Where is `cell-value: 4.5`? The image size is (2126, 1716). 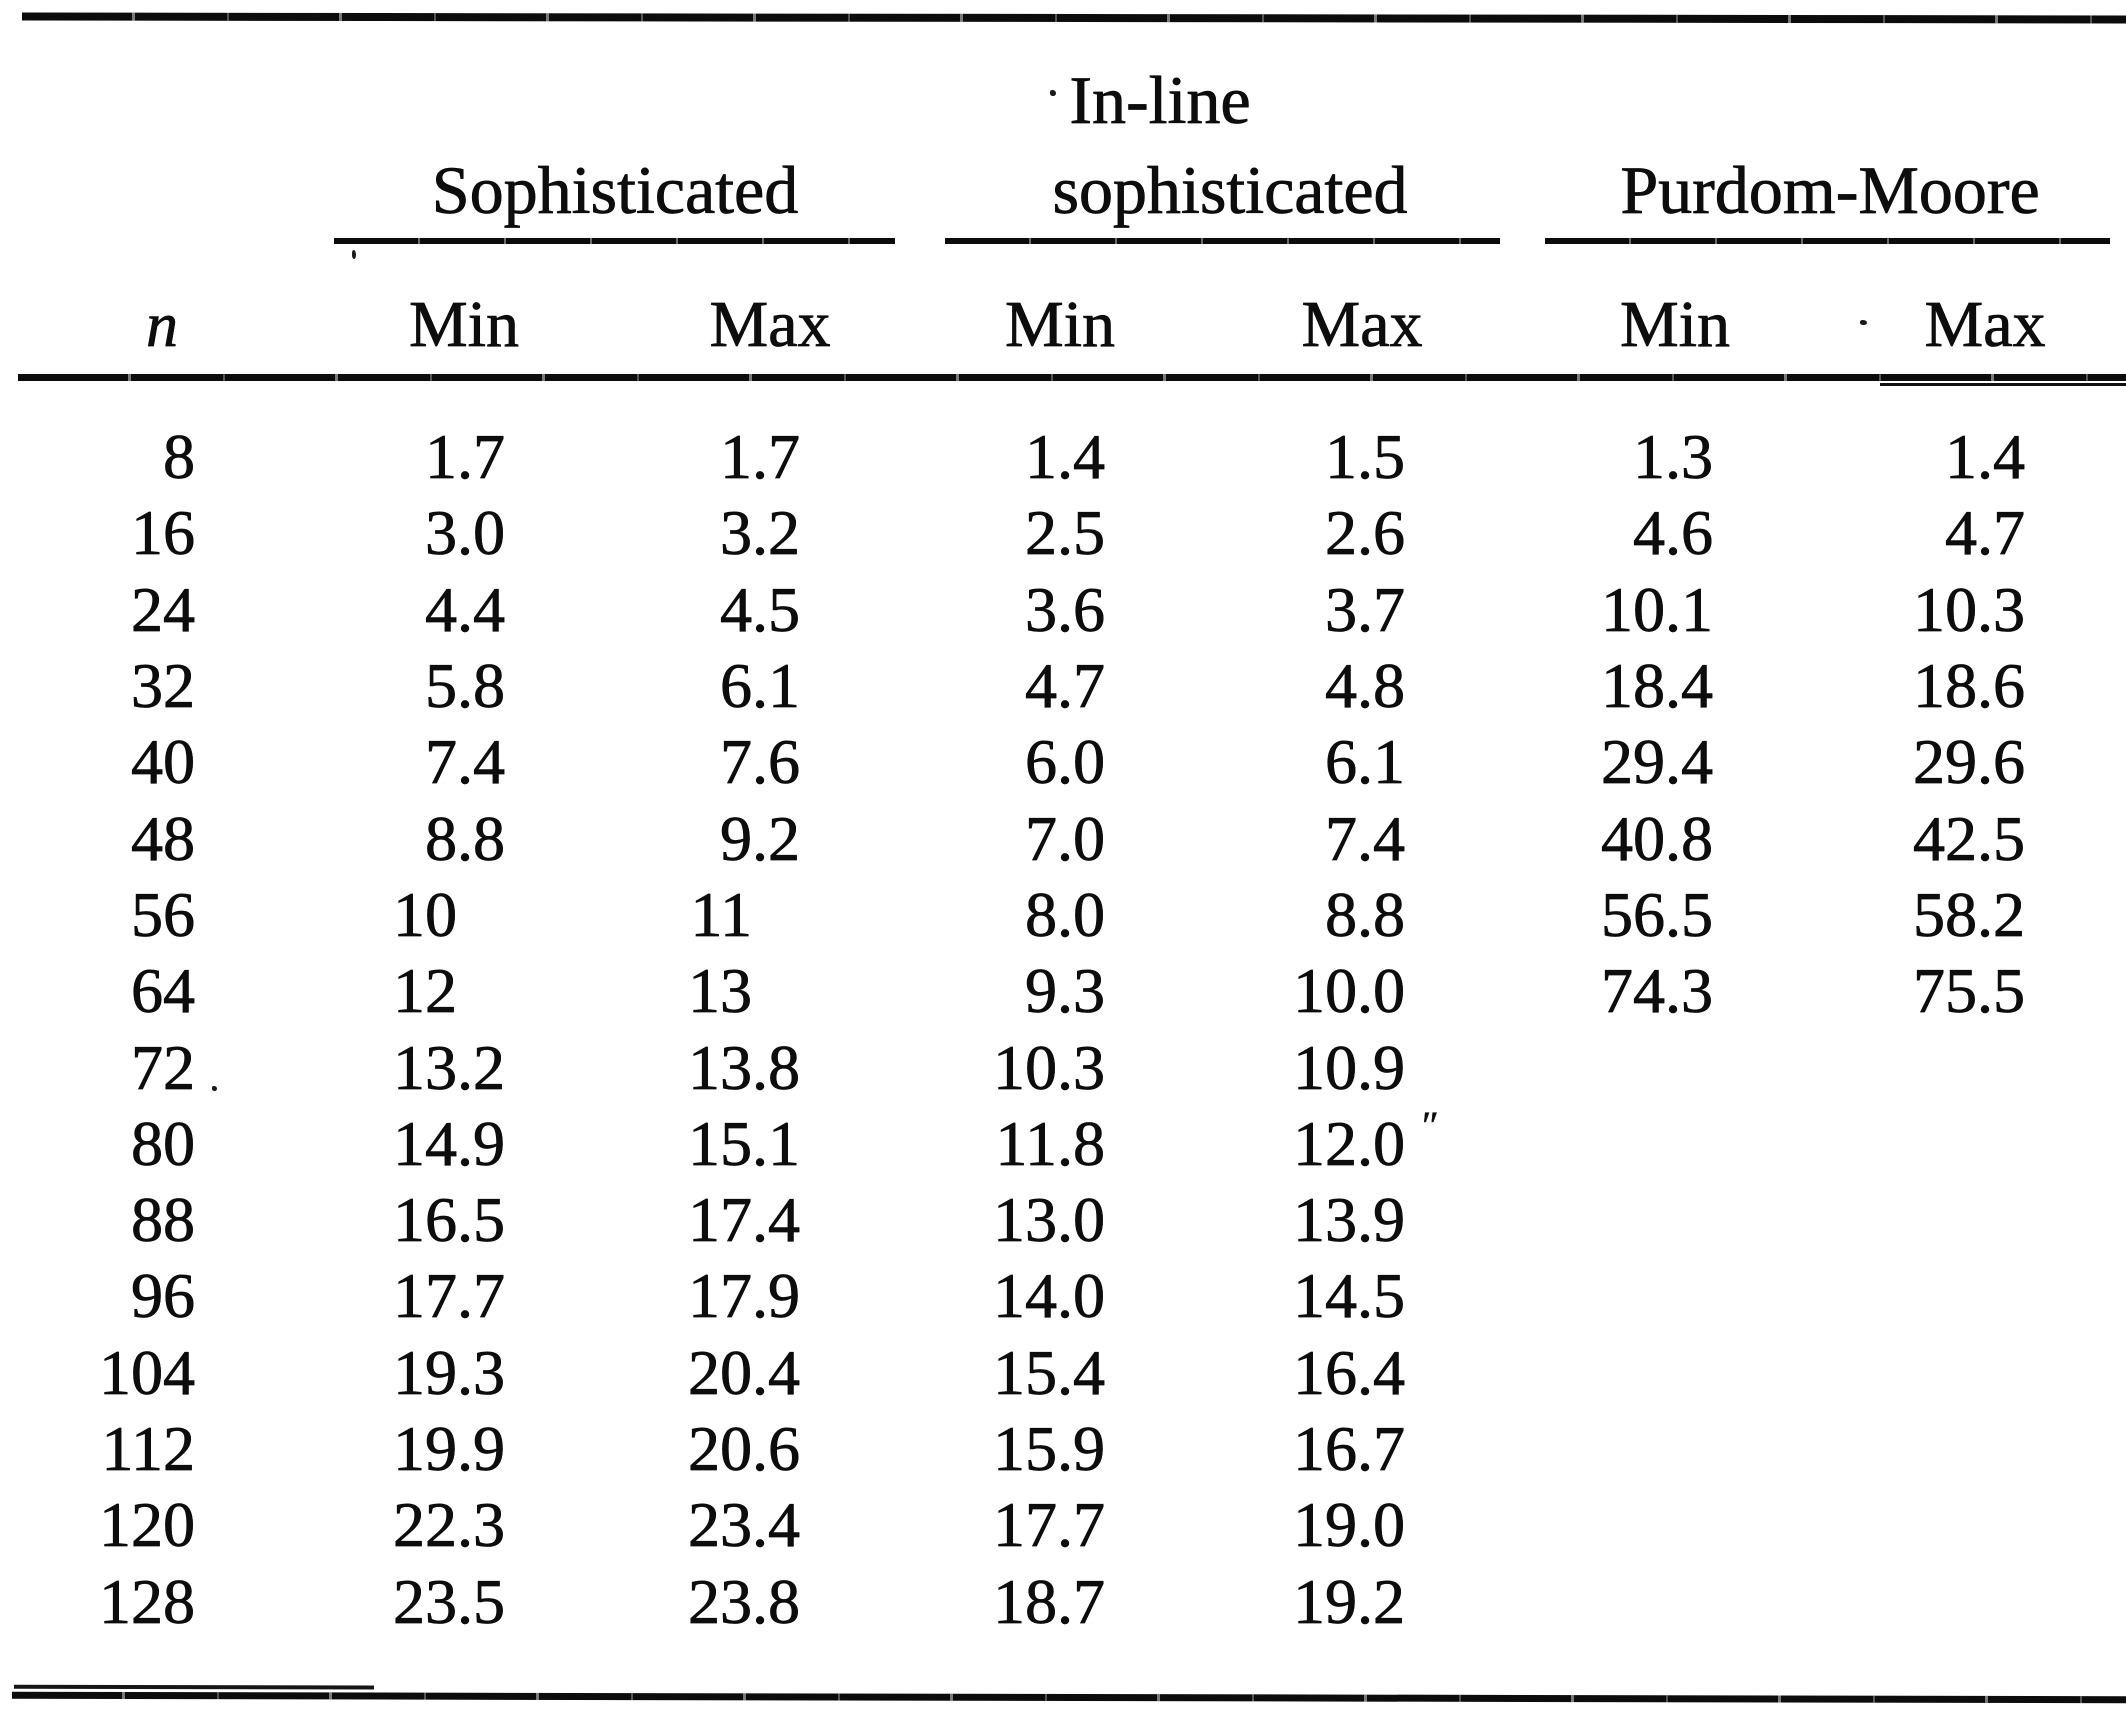 cell-value: 4.5 is located at coordinates (760, 609).